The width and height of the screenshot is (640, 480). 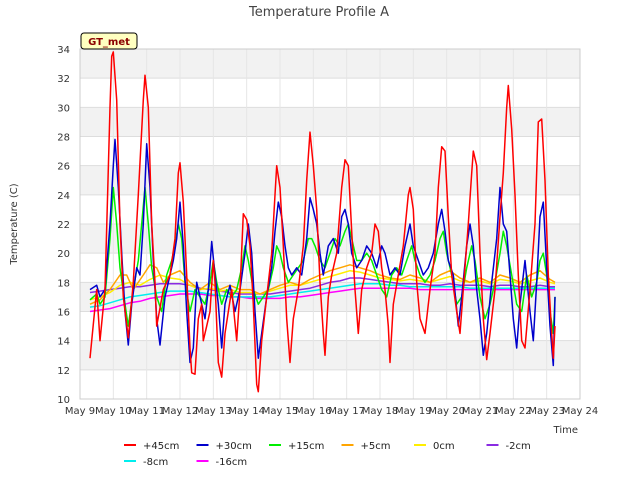 I want to click on x-axis-label: Time, so click(x=565, y=430).